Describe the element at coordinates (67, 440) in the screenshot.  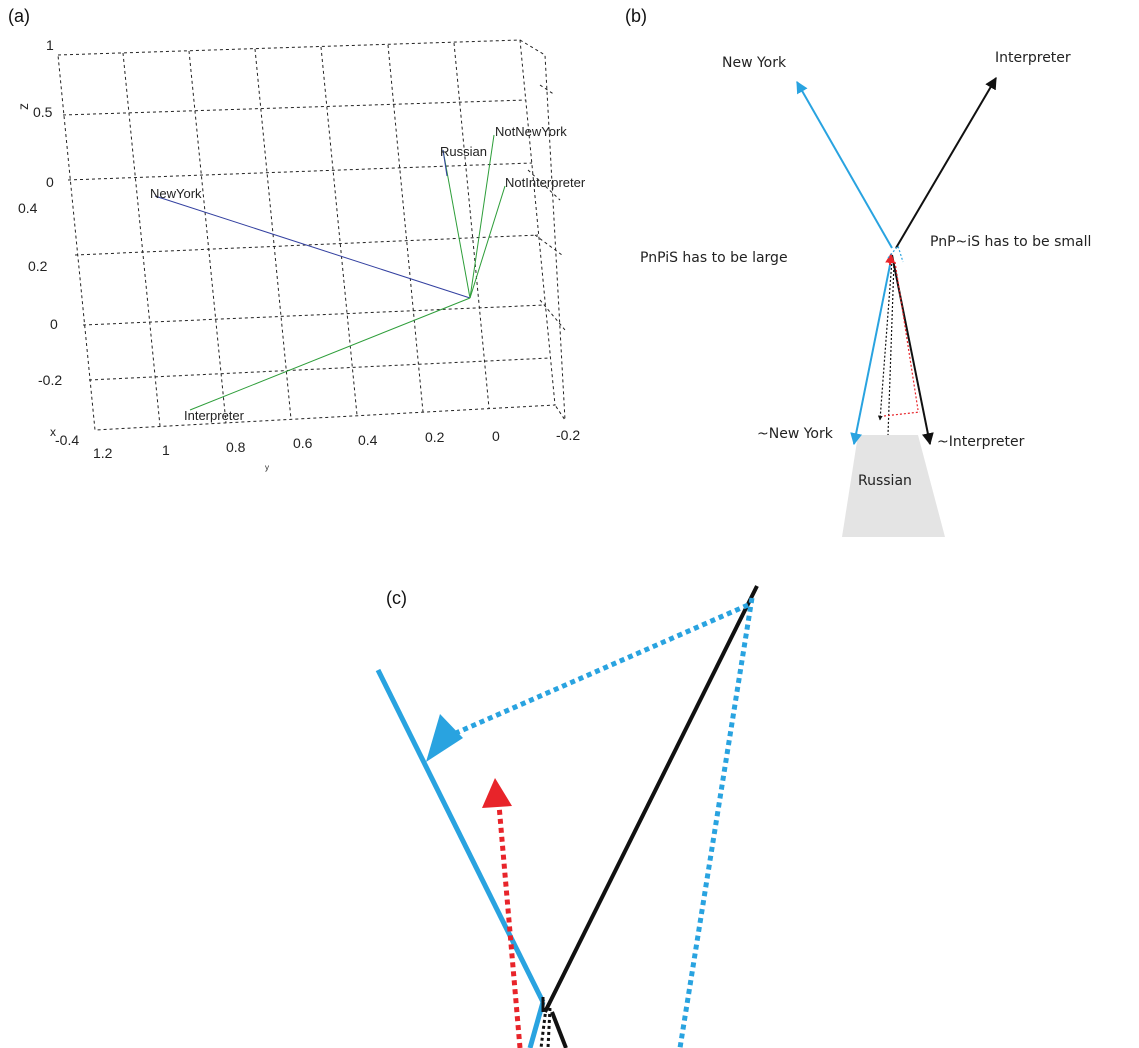
I see `y-tick-4: -0.4` at that location.